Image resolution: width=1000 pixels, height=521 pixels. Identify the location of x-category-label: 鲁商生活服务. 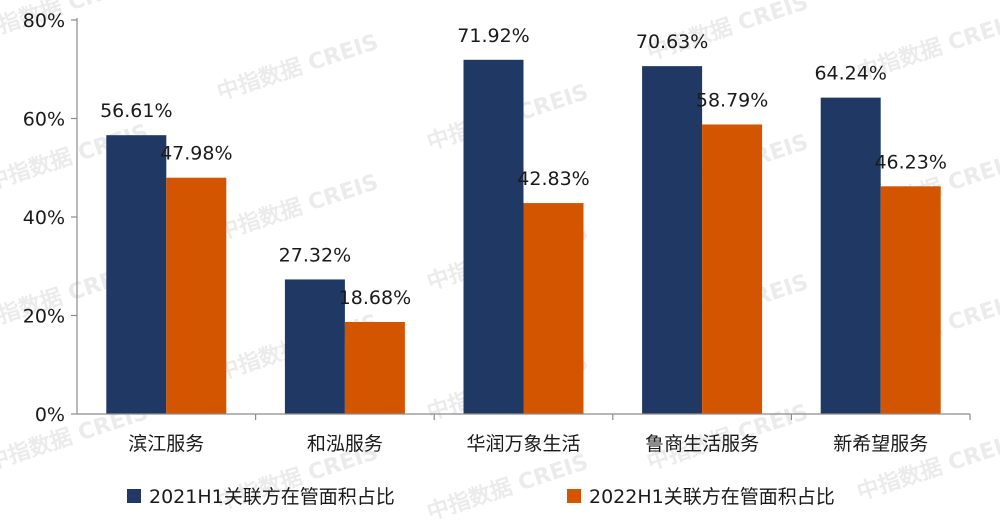
(702, 444).